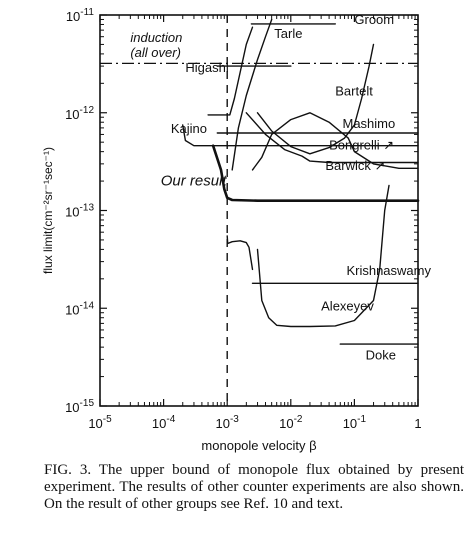 This screenshot has width=466, height=541. I want to click on annotation-induction: induction (all over), so click(156, 45).